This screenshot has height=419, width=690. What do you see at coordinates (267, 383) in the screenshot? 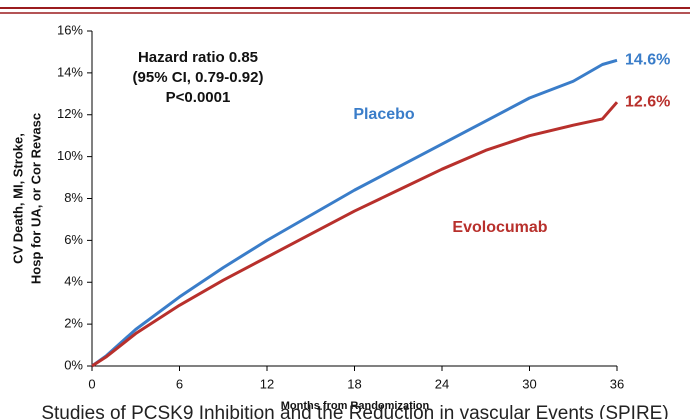
I see `x-tick-label: 12` at bounding box center [267, 383].